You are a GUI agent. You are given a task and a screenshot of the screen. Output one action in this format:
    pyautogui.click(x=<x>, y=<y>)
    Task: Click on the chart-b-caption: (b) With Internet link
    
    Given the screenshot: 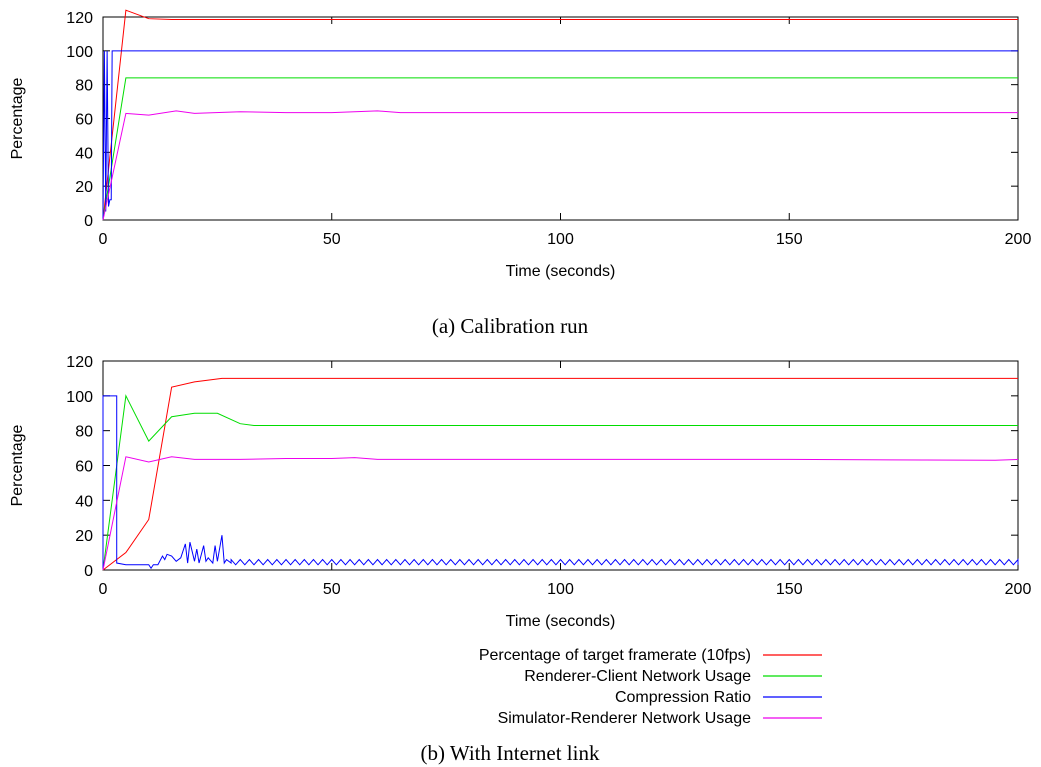 What is the action you would take?
    pyautogui.click(x=510, y=753)
    